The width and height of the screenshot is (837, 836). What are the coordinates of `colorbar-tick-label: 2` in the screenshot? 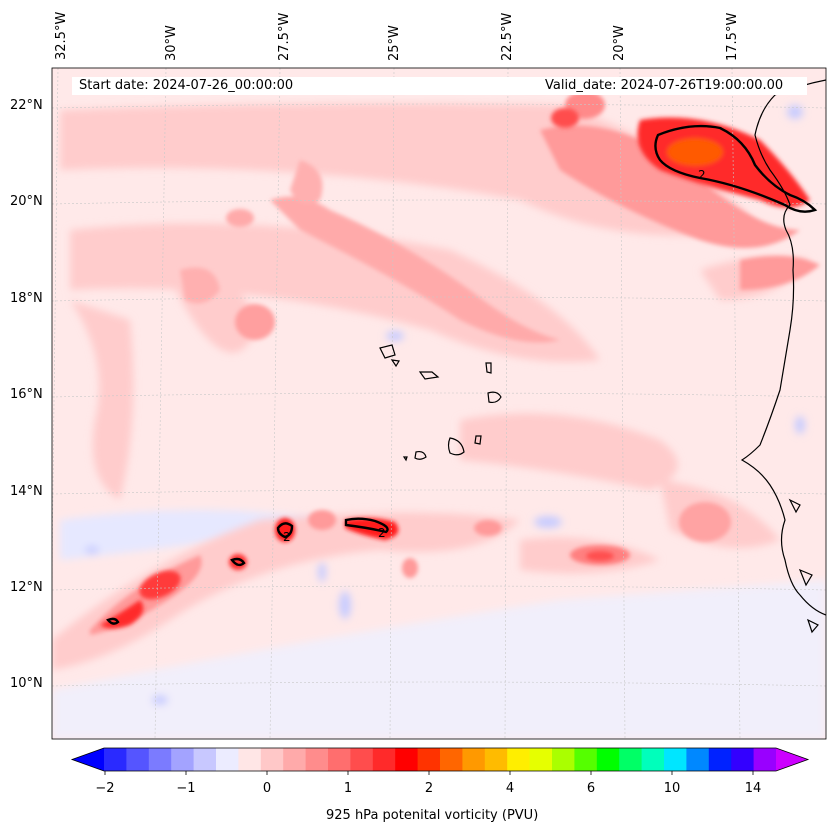 It's located at (429, 788).